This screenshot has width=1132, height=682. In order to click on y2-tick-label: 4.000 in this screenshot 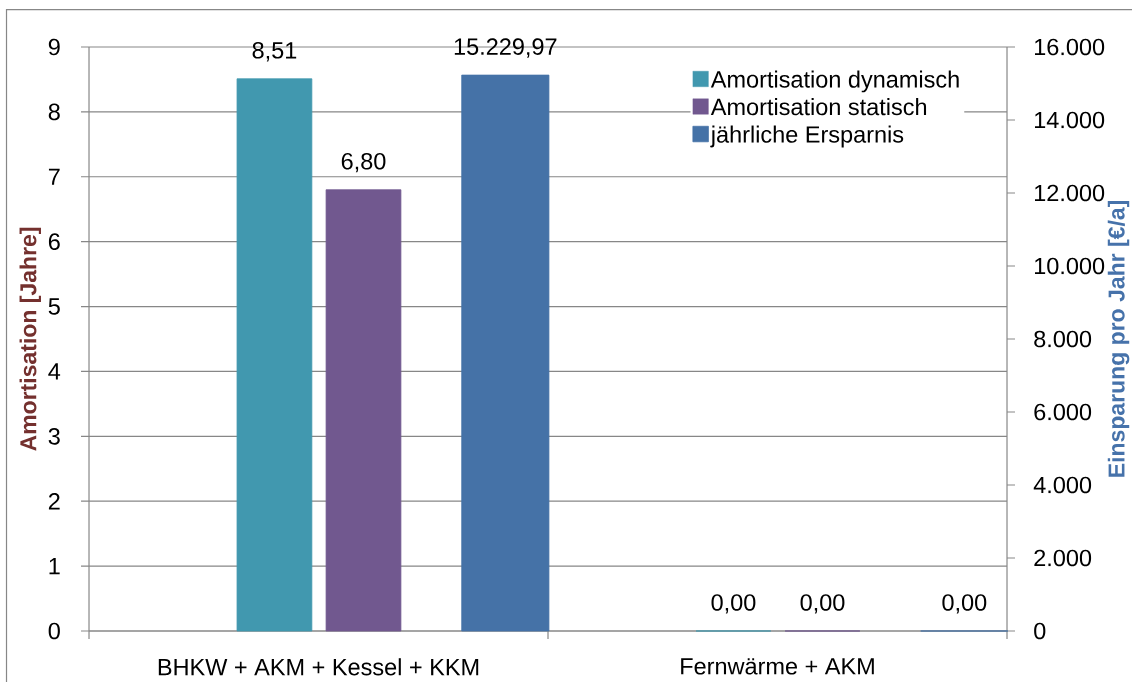, I will do `click(1062, 485)`.